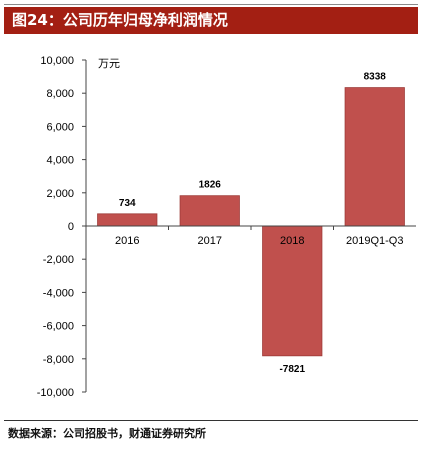  What do you see at coordinates (109, 64) in the screenshot?
I see `unit-label: 万元` at bounding box center [109, 64].